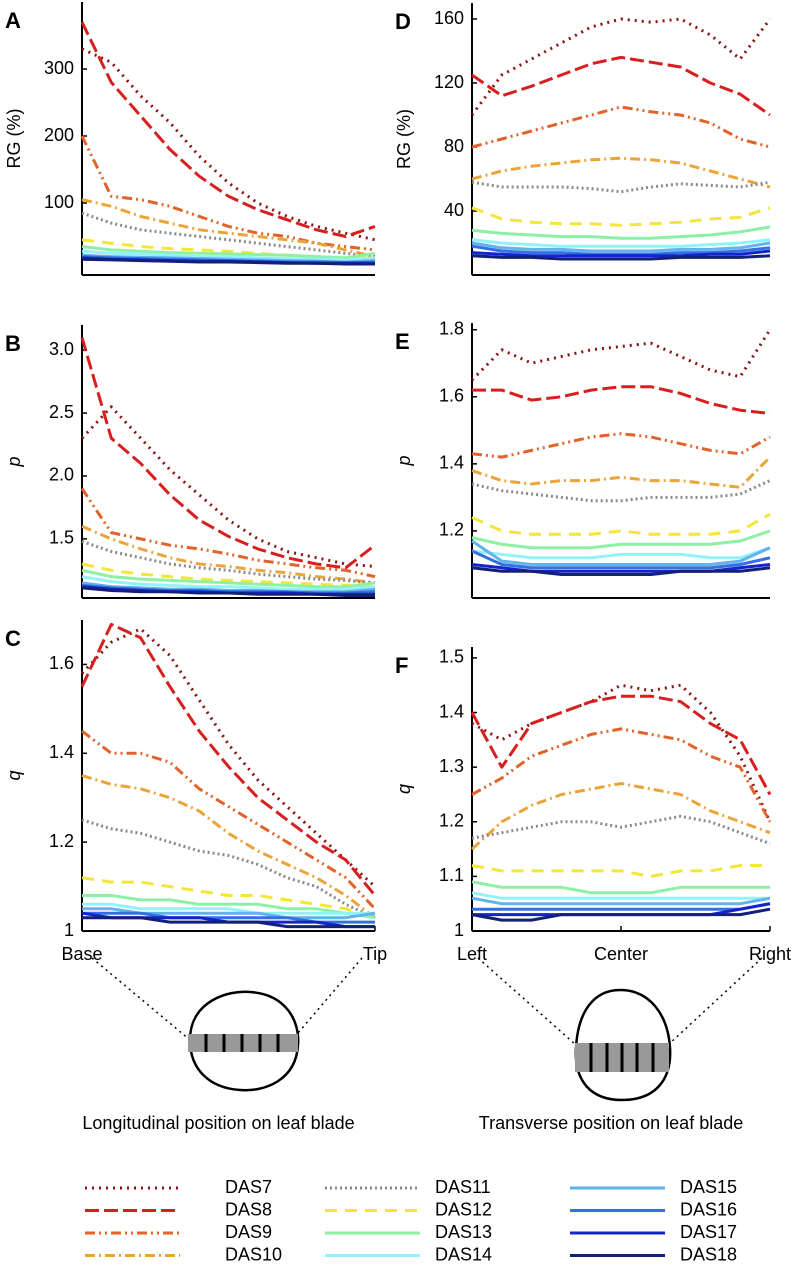  What do you see at coordinates (59, 202) in the screenshot?
I see `y-tick-label: 100` at bounding box center [59, 202].